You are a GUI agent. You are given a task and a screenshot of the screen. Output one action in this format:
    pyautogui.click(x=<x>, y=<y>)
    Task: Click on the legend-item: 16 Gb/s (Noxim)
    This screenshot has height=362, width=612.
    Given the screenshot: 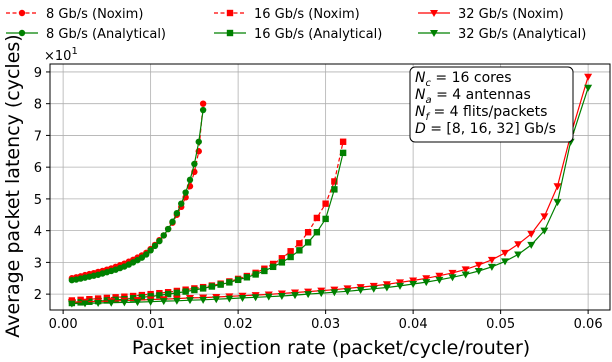 What is the action you would take?
    pyautogui.click(x=287, y=14)
    